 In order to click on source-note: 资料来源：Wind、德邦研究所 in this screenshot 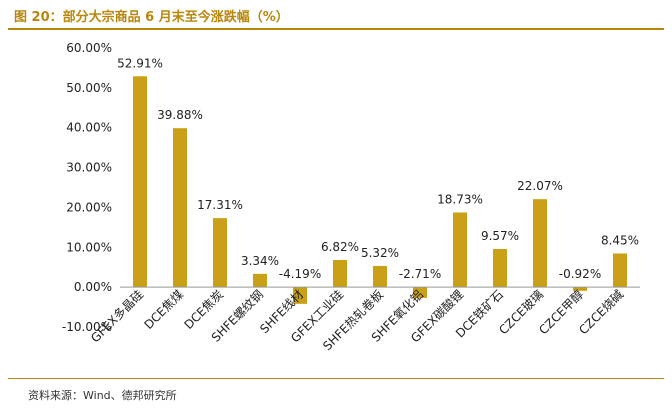, I will do `click(102, 395)`.